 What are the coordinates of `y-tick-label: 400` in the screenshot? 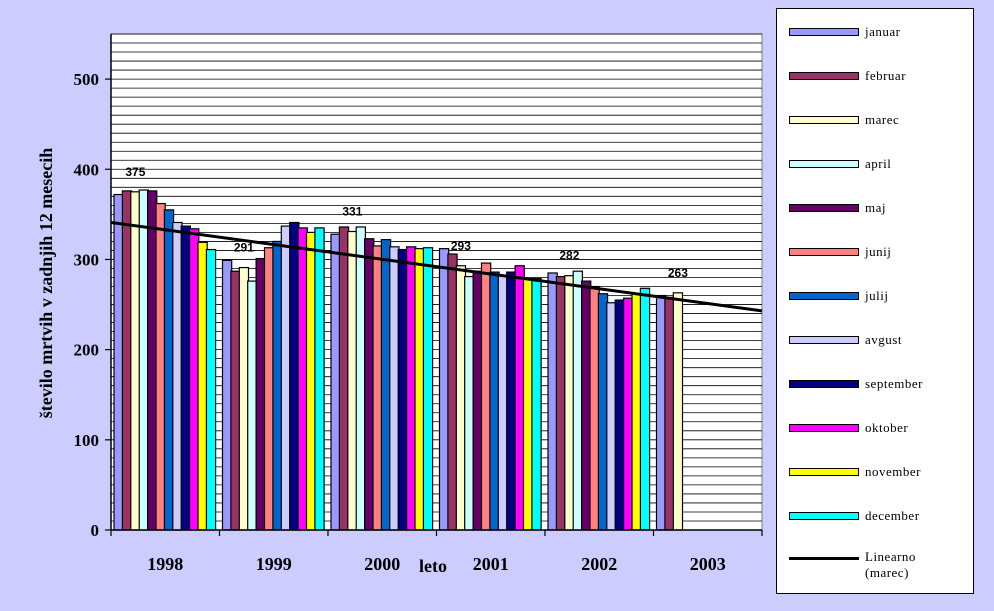 It's located at (87, 169).